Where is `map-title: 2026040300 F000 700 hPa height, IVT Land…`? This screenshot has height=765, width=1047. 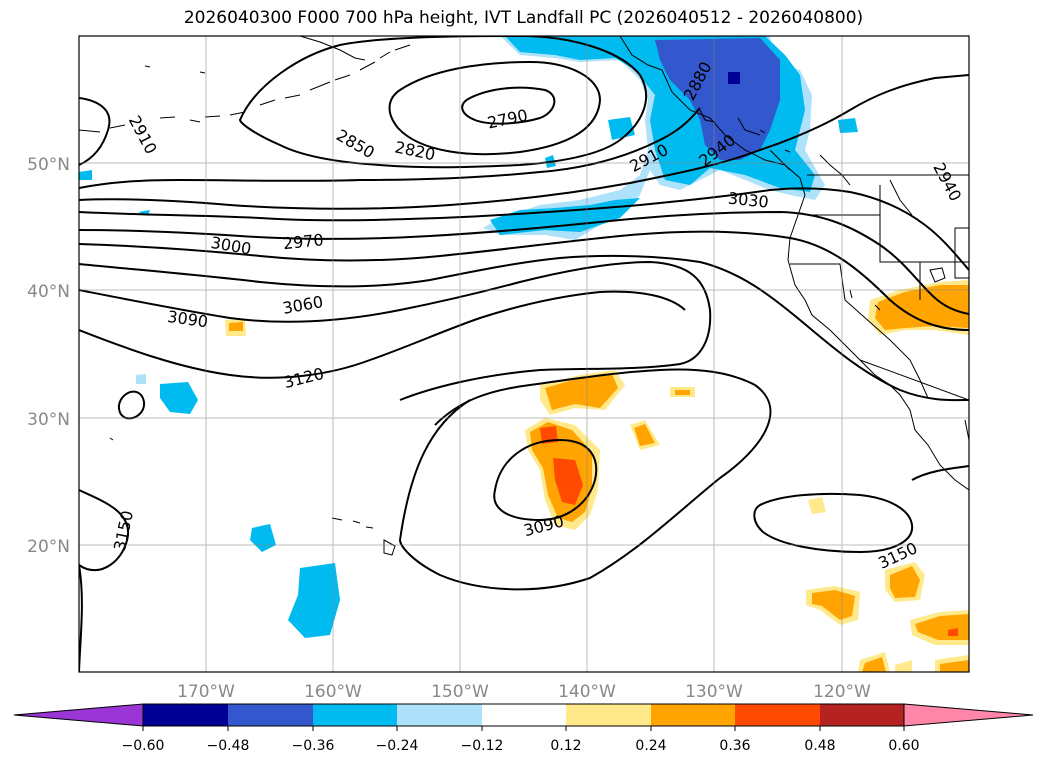 map-title: 2026040300 F000 700 hPa height, IVT Land… is located at coordinates (523, 18).